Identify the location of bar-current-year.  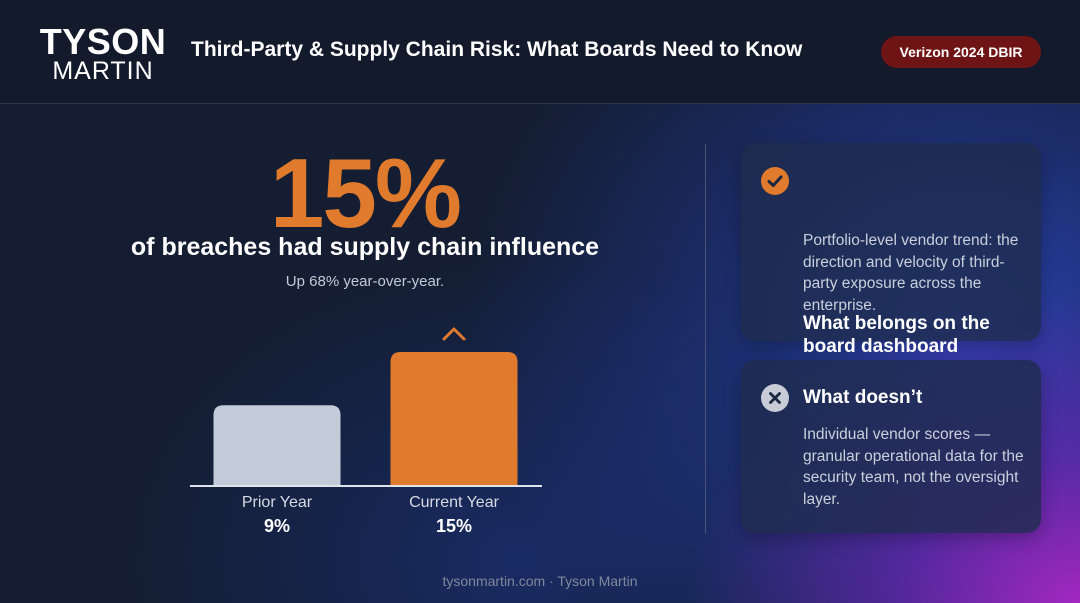
(454, 418).